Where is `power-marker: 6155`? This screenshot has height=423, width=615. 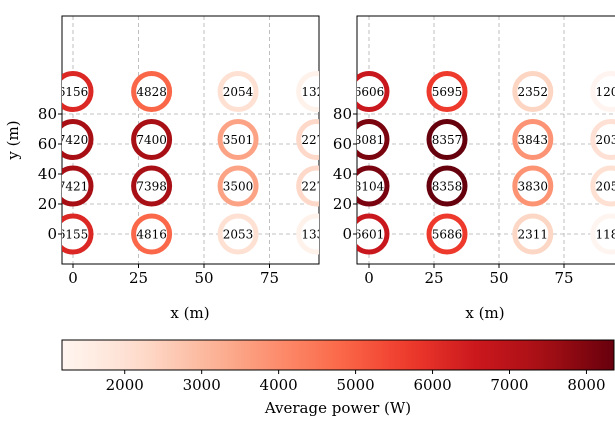 power-marker: 6155 is located at coordinates (76, 234).